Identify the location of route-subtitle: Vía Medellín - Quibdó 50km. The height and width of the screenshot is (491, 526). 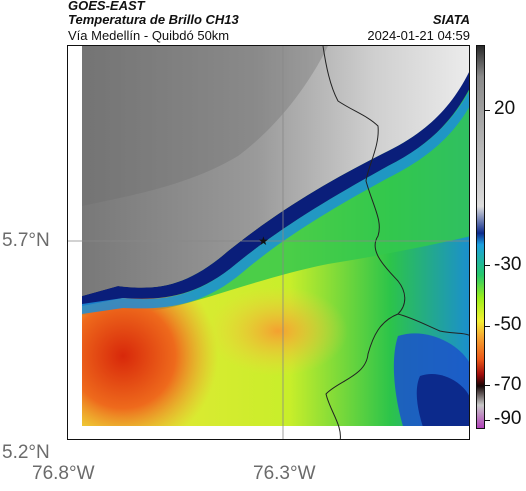
(149, 35).